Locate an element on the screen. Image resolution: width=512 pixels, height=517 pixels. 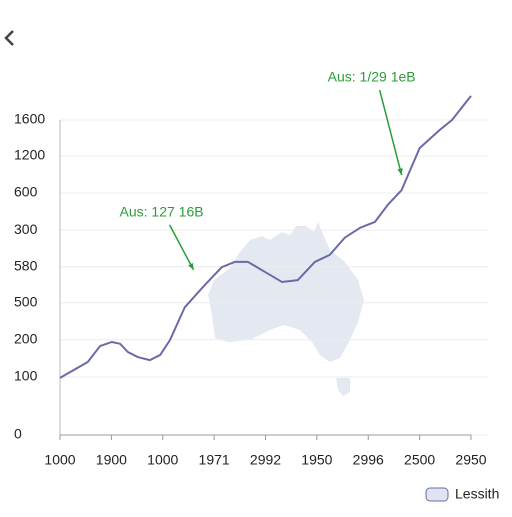
x-tick-label: 1971 is located at coordinates (214, 460).